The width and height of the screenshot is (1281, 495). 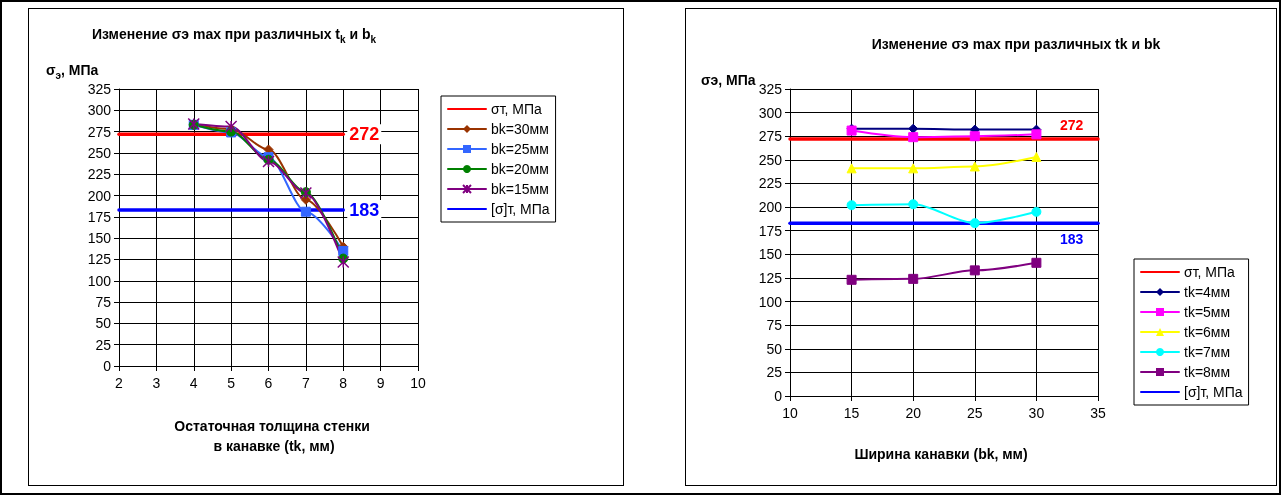 What do you see at coordinates (268, 383) in the screenshot?
I see `x-tick-label: 6` at bounding box center [268, 383].